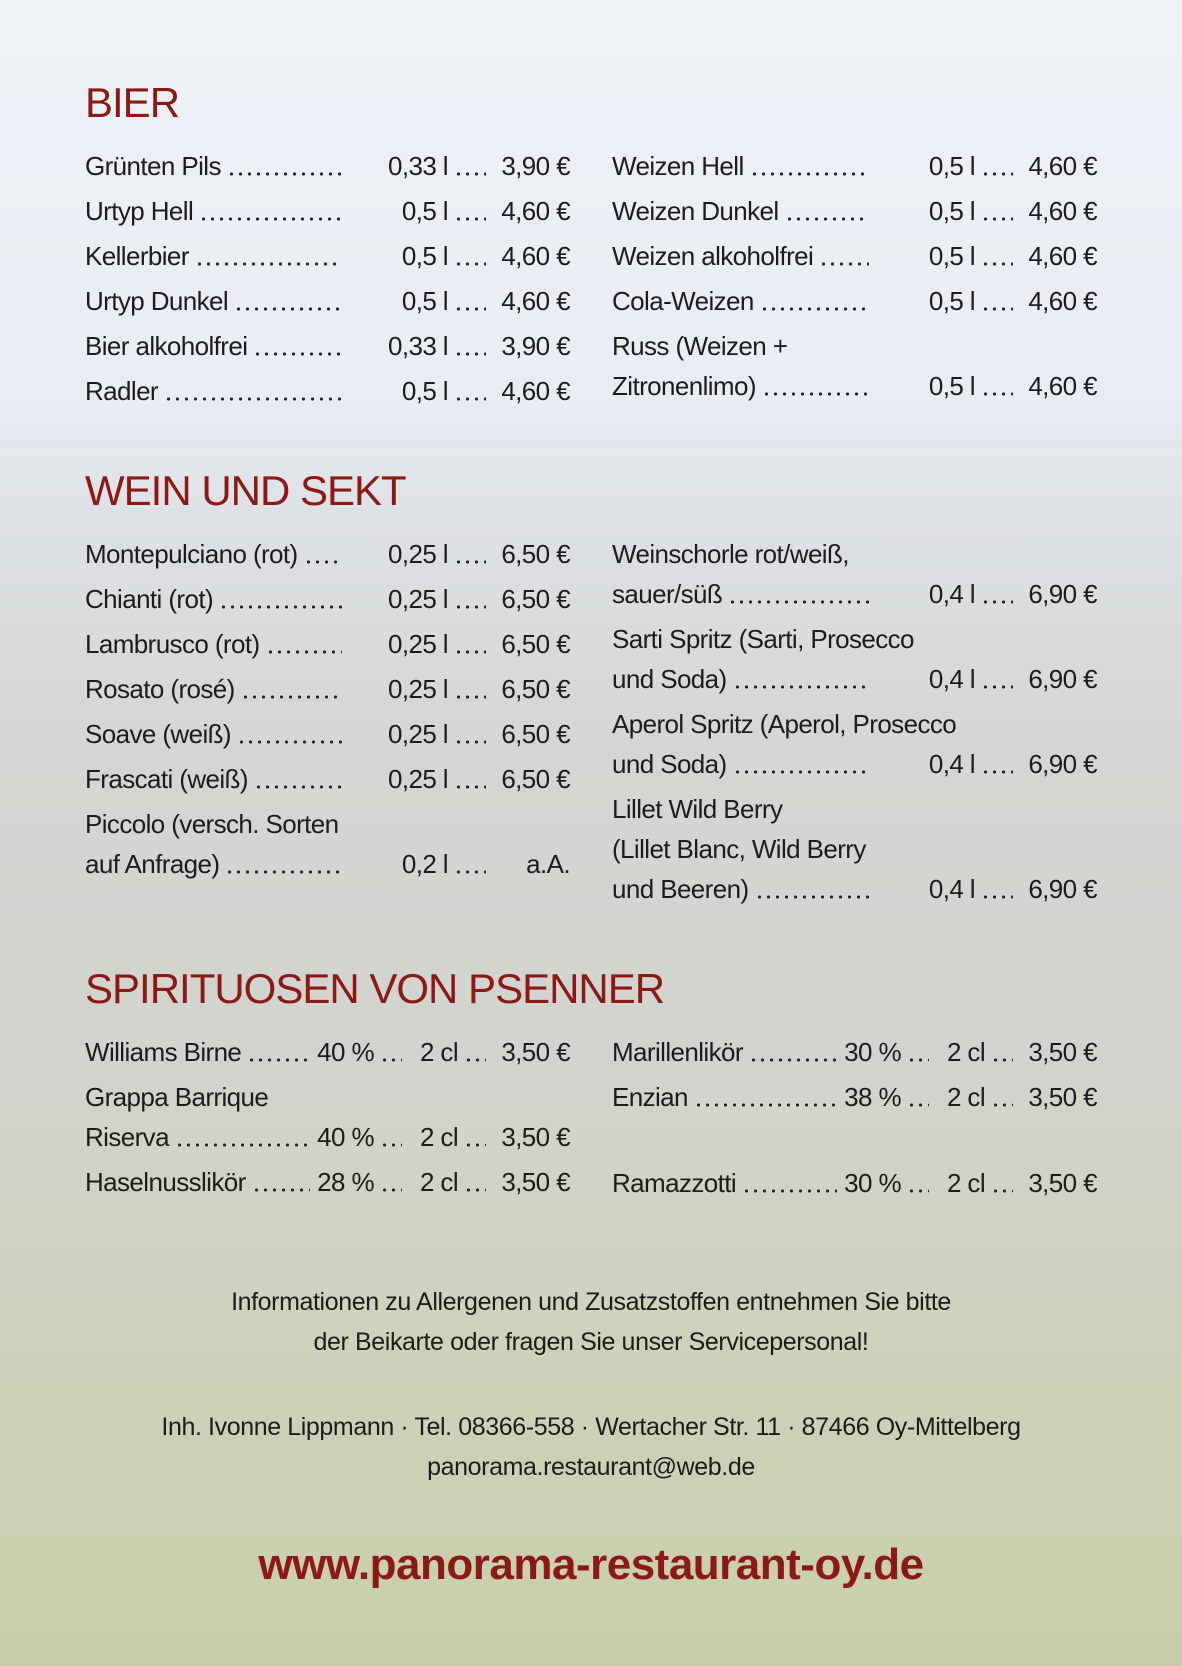 The height and width of the screenshot is (1666, 1182). What do you see at coordinates (872, 1052) in the screenshot?
I see `strength: 30 %` at bounding box center [872, 1052].